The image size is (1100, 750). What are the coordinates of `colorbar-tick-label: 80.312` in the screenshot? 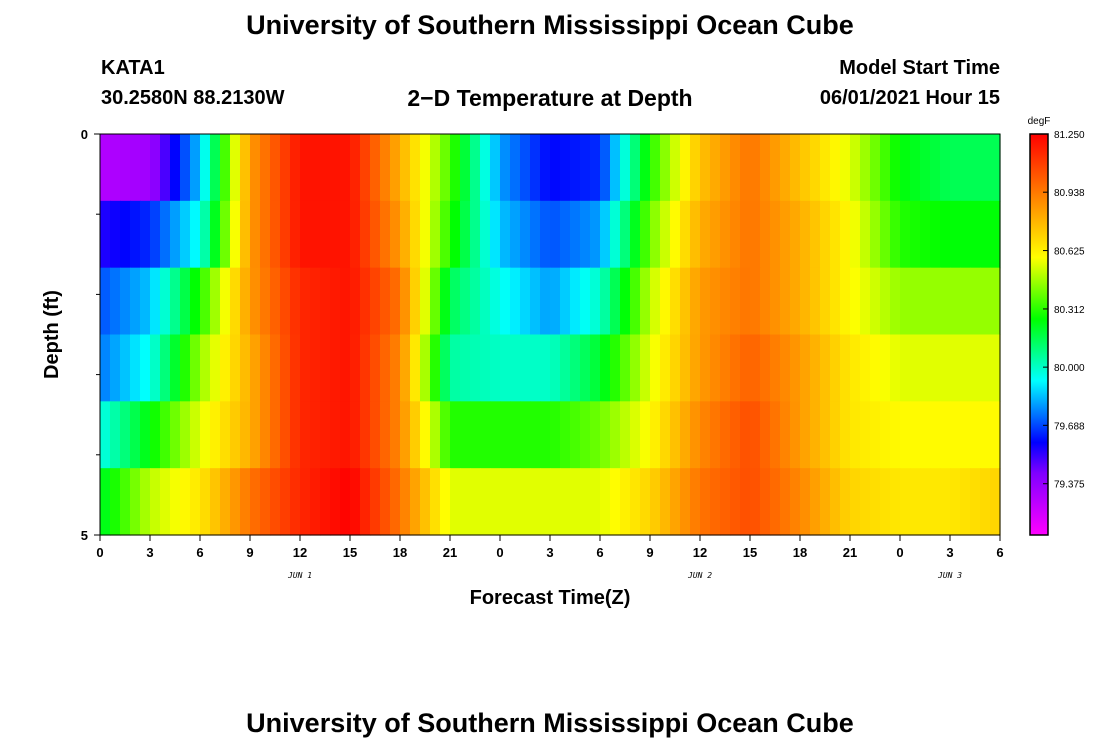 It's located at (1069, 310).